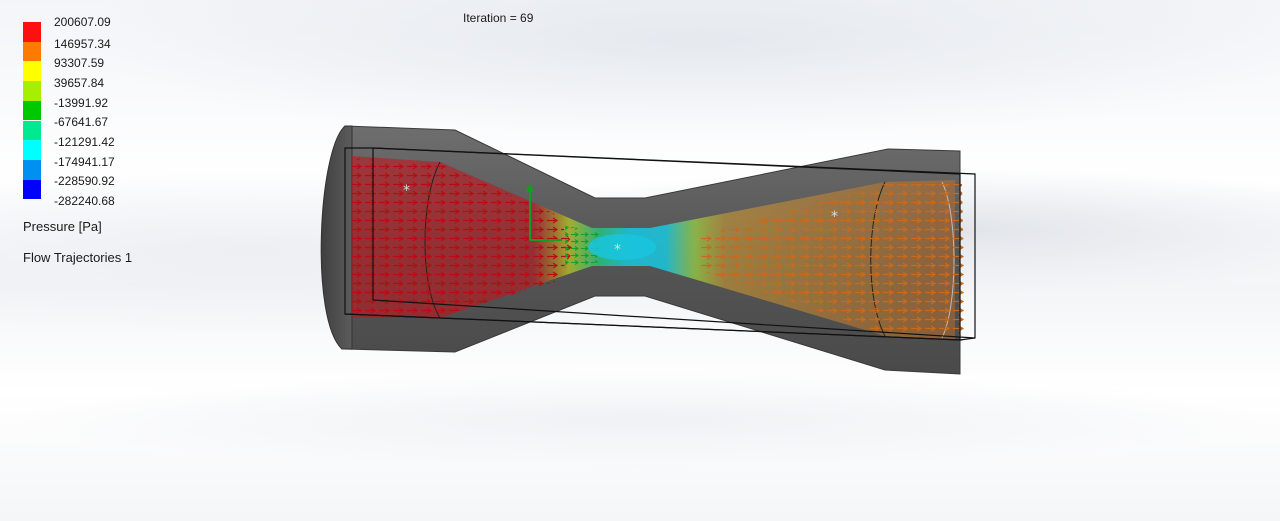 The width and height of the screenshot is (1280, 521). I want to click on legend-title: Pressure [Pa], so click(62, 226).